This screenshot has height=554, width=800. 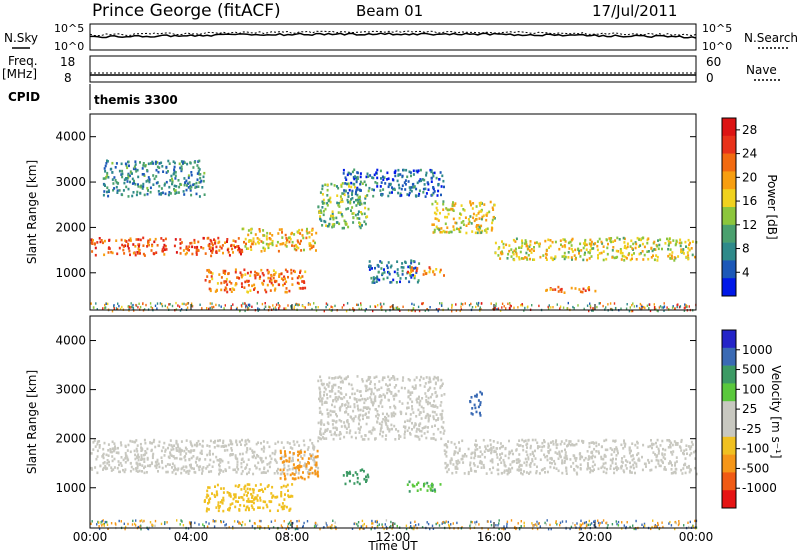 What do you see at coordinates (70, 273) in the screenshot?
I see `power-ytick-label: 1000` at bounding box center [70, 273].